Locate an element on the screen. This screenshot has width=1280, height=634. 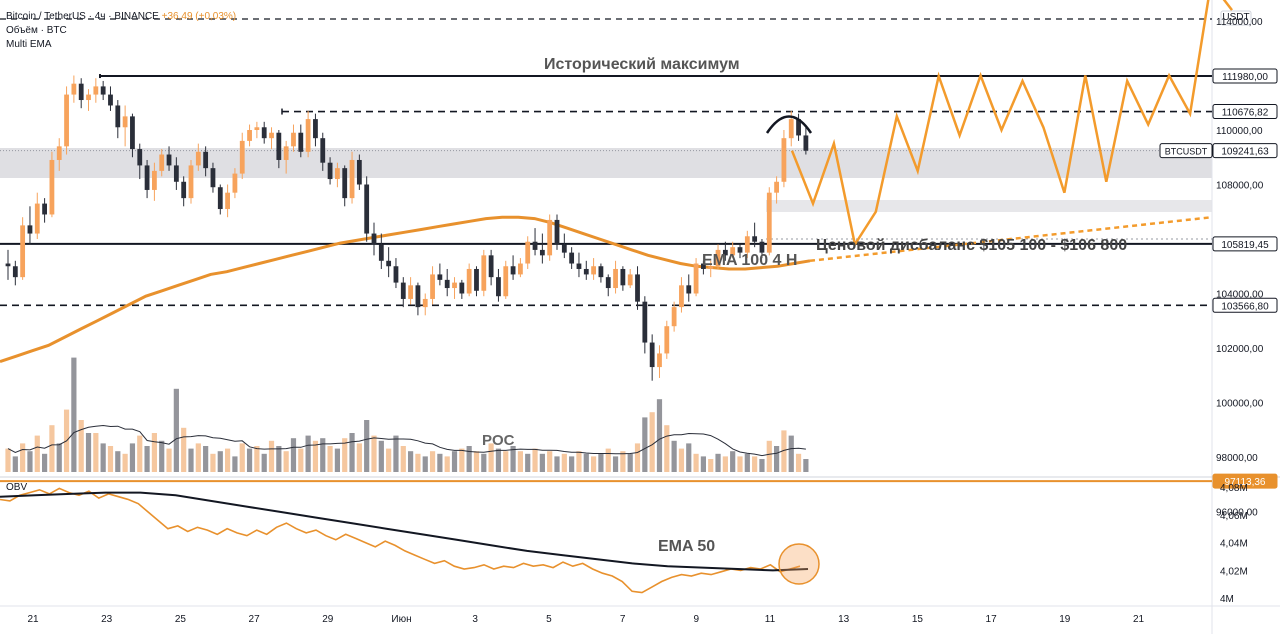
price-level-label: 105819,45 is located at coordinates (1245, 245).